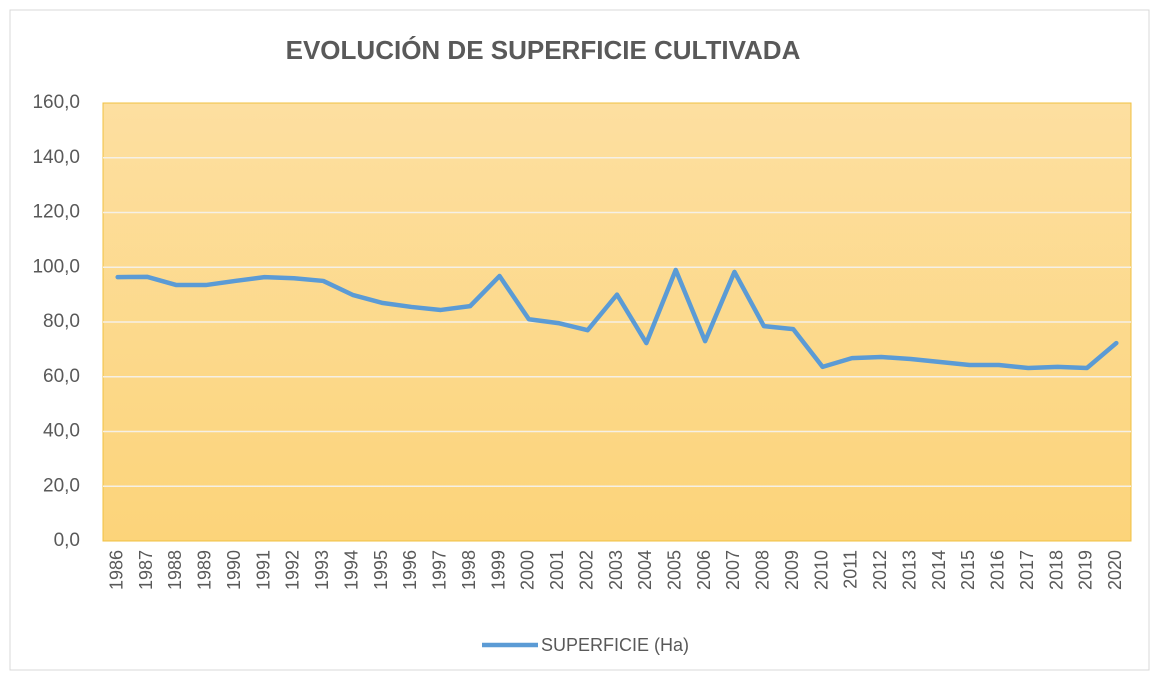 The image size is (1157, 680). Describe the element at coordinates (234, 570) in the screenshot. I see `x-tick-label: 1990` at that location.